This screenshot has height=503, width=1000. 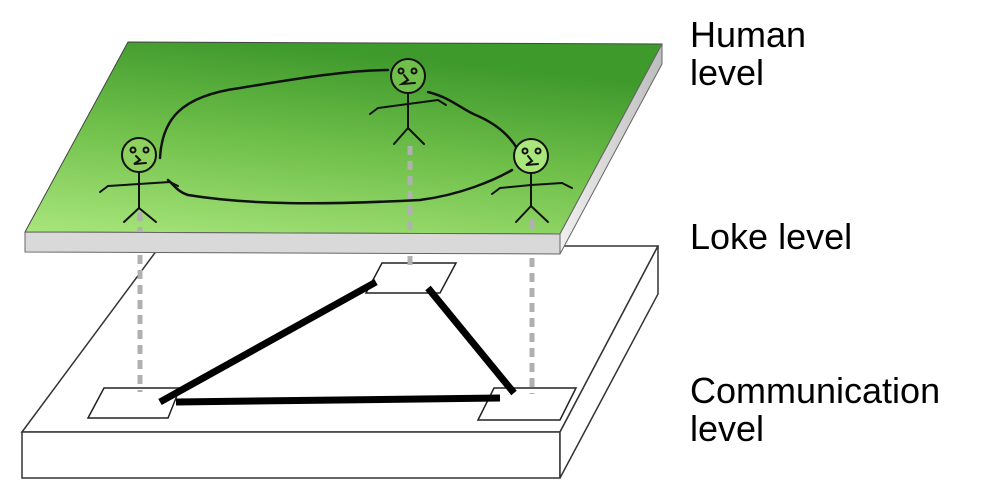 What do you see at coordinates (532, 180) in the screenshot?
I see `person-right-icon` at bounding box center [532, 180].